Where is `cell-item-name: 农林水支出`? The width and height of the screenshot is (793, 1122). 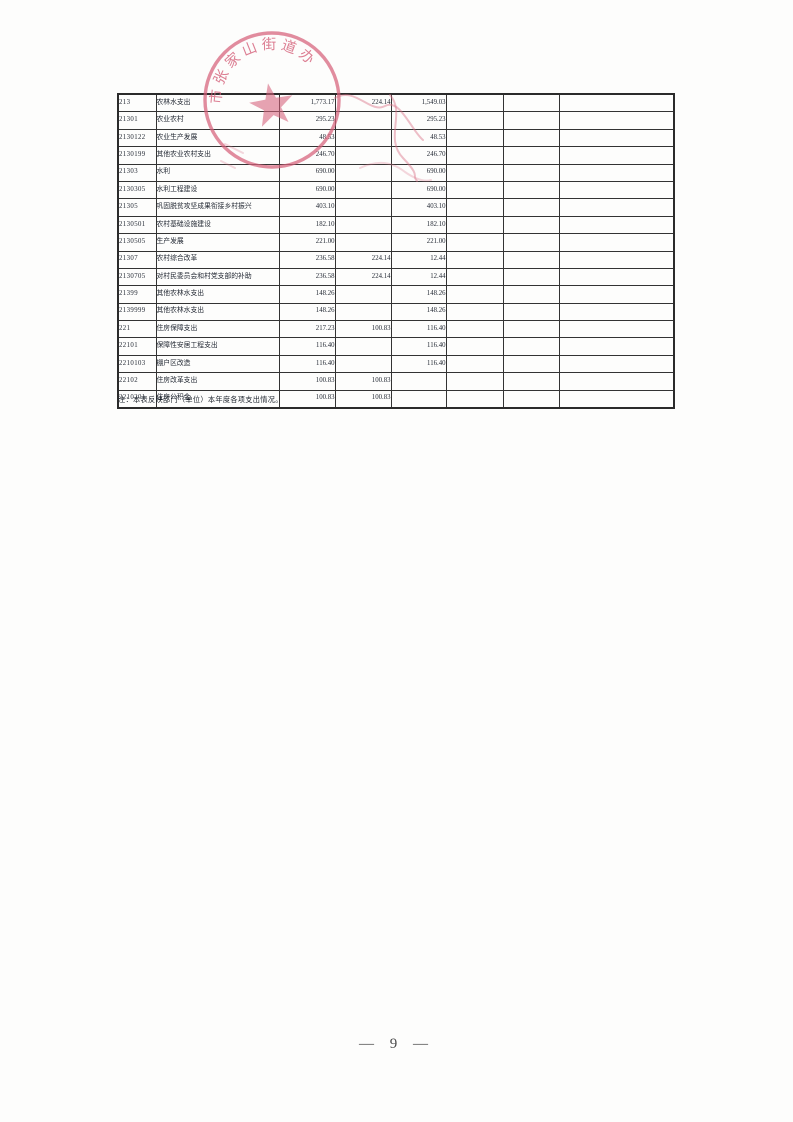
cell-item-name: 农林水支出 is located at coordinates (217, 103).